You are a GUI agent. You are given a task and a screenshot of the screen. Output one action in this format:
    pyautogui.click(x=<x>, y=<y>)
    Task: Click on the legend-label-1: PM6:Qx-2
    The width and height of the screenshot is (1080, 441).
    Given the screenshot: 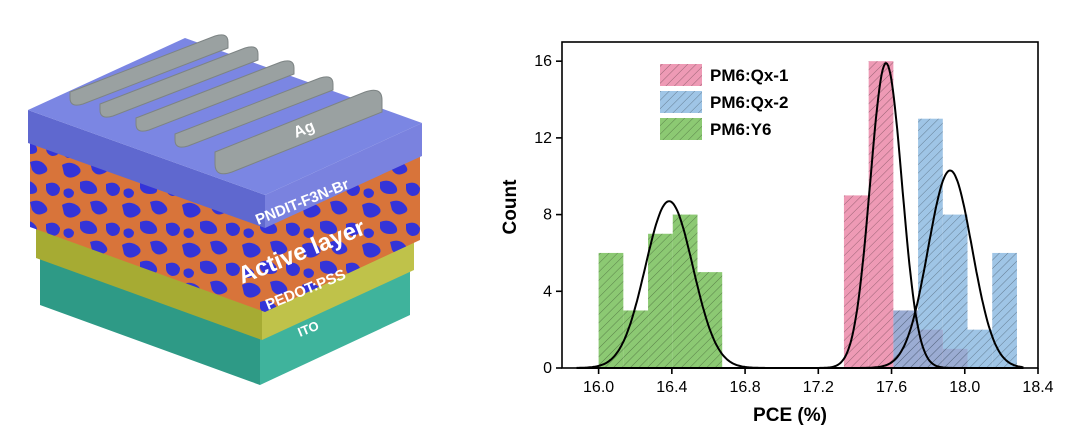 What is the action you would take?
    pyautogui.click(x=749, y=102)
    